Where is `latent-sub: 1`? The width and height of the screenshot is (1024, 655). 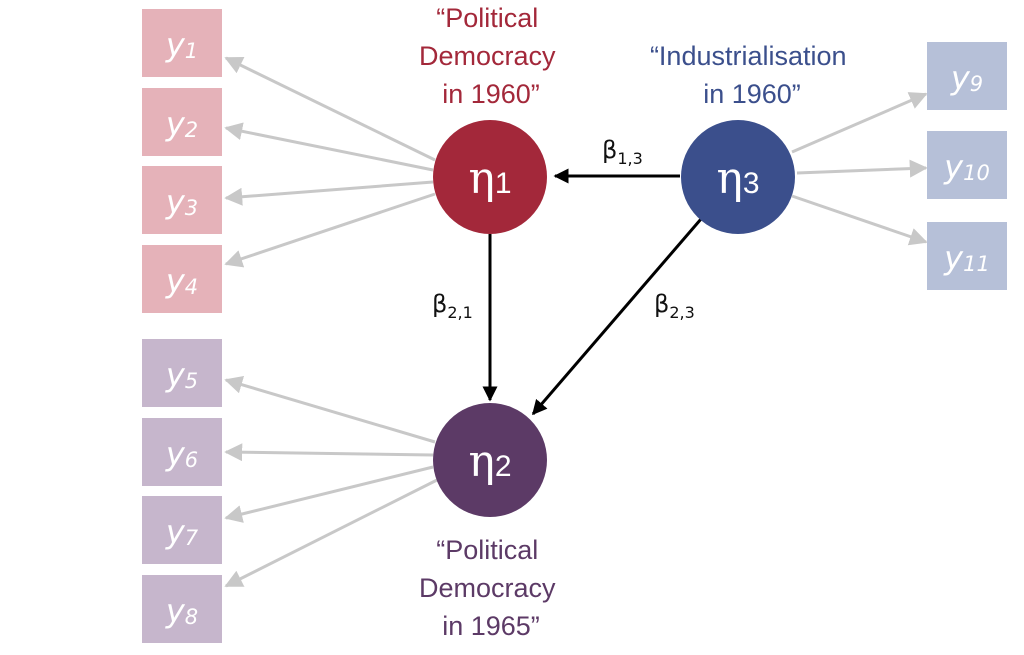 latent-sub: 1 is located at coordinates (503, 183).